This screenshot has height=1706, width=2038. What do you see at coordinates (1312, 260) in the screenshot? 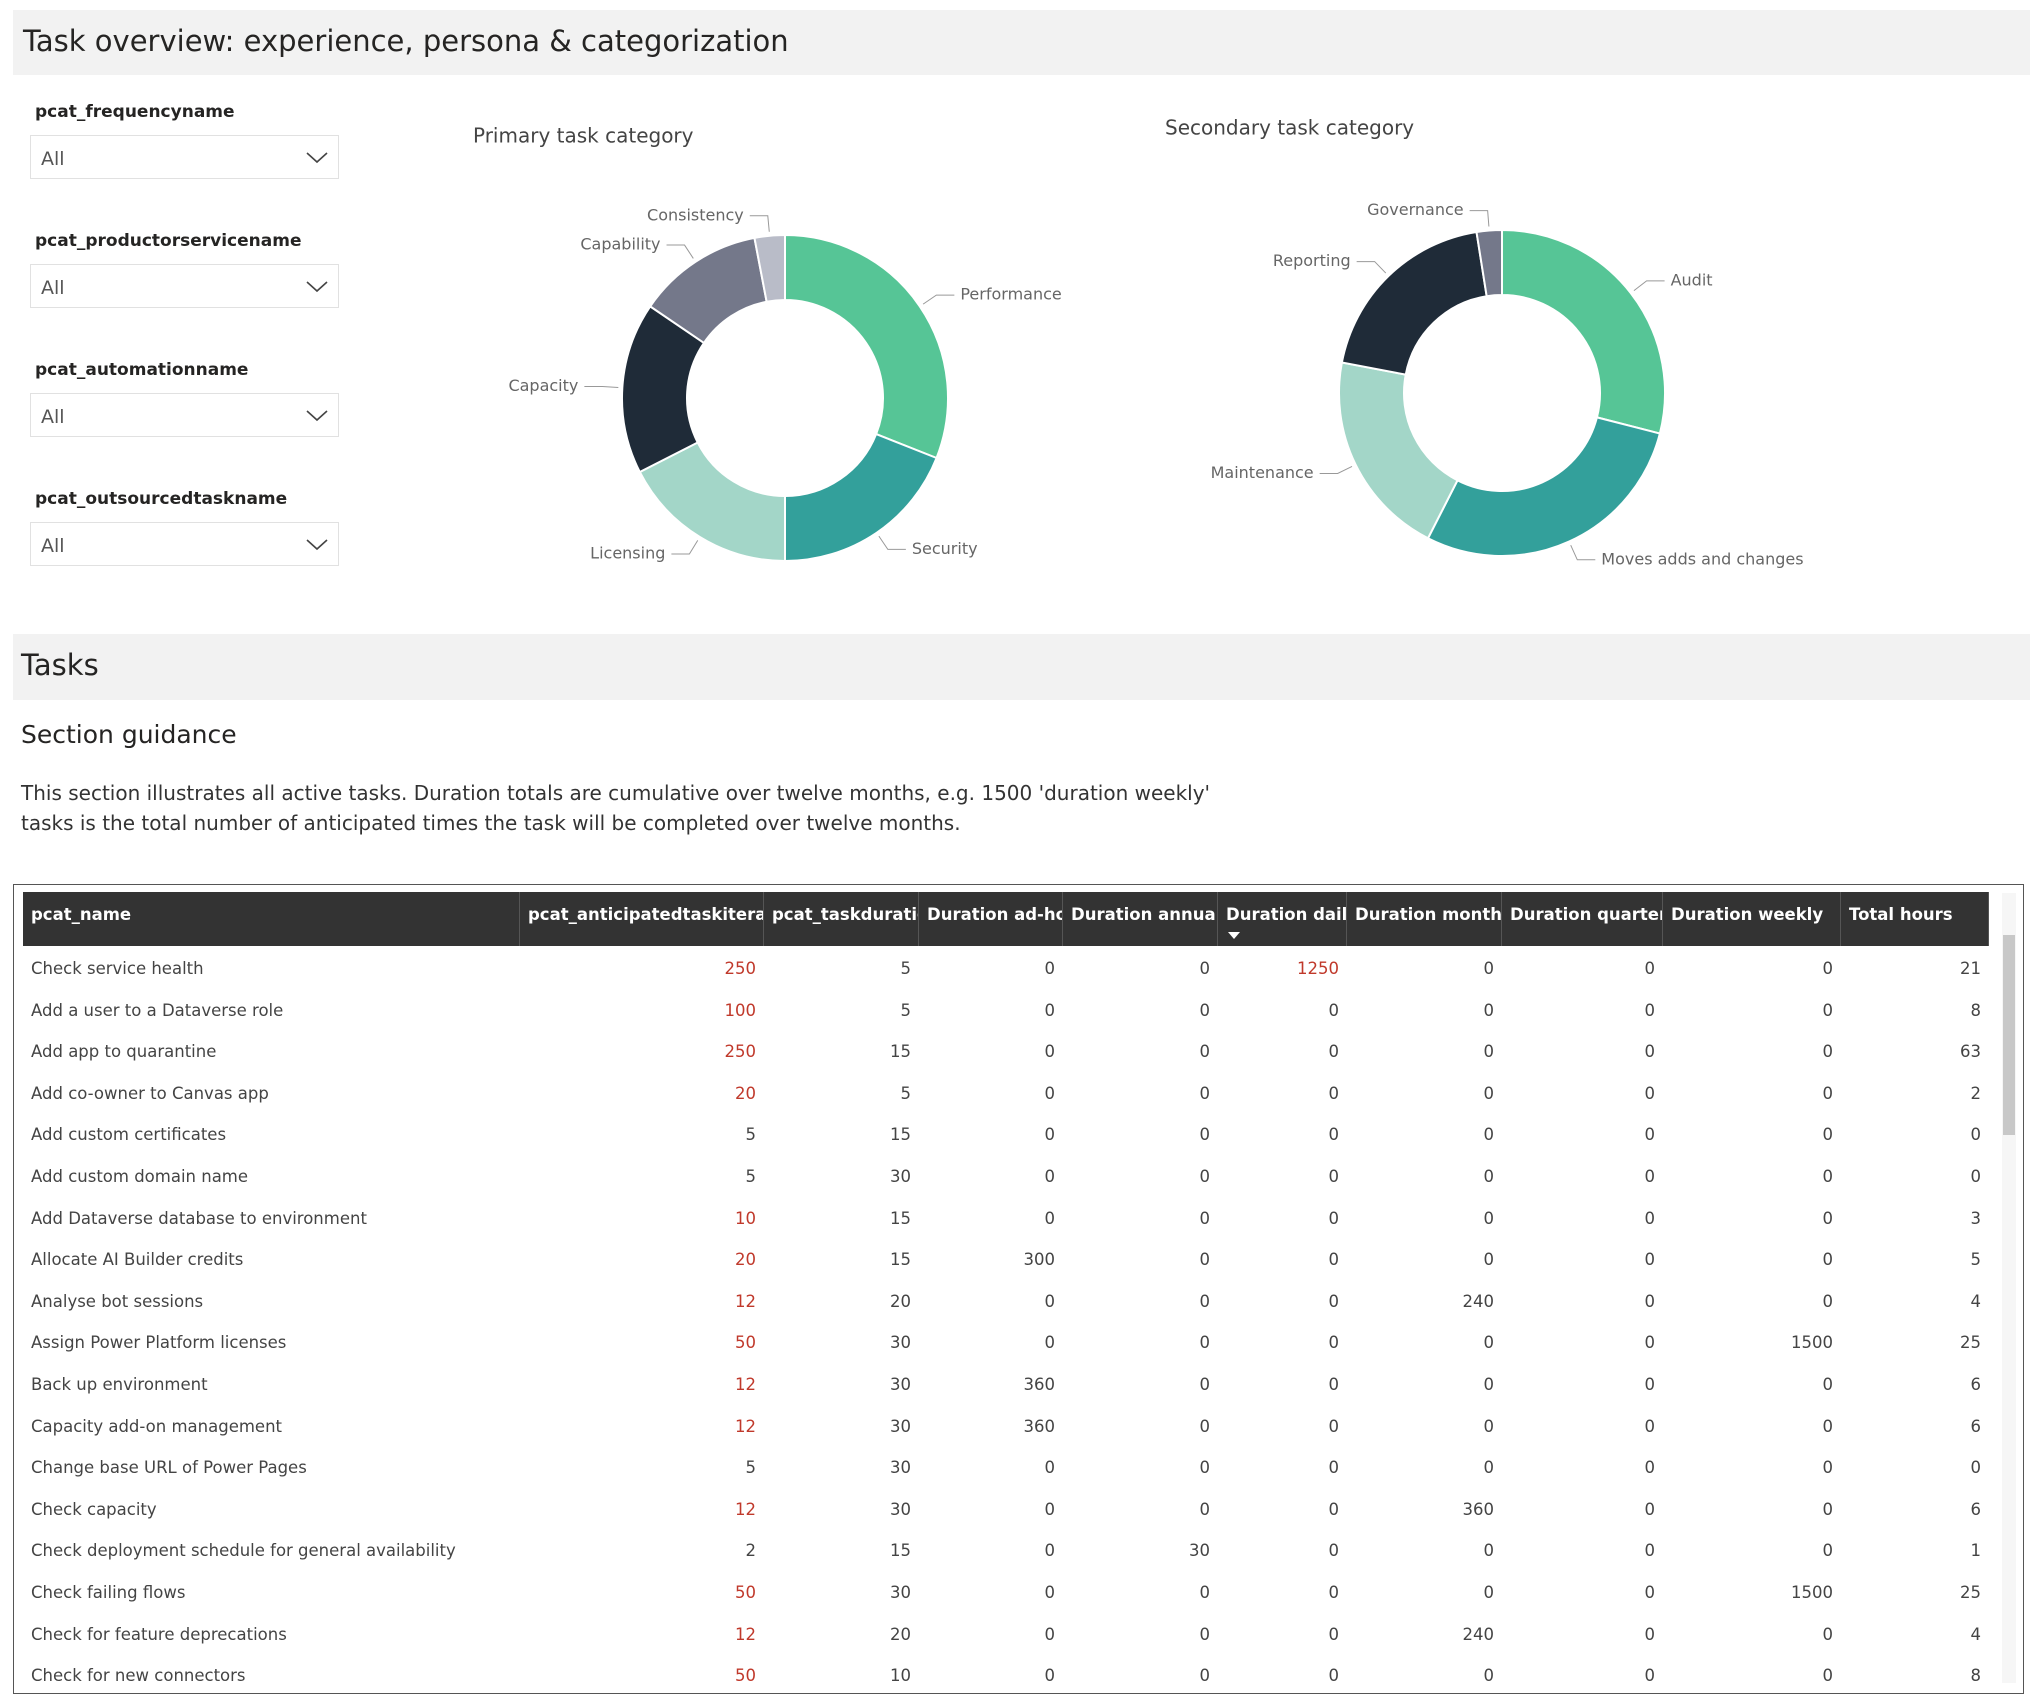
I see `slice-label: Reporting` at bounding box center [1312, 260].